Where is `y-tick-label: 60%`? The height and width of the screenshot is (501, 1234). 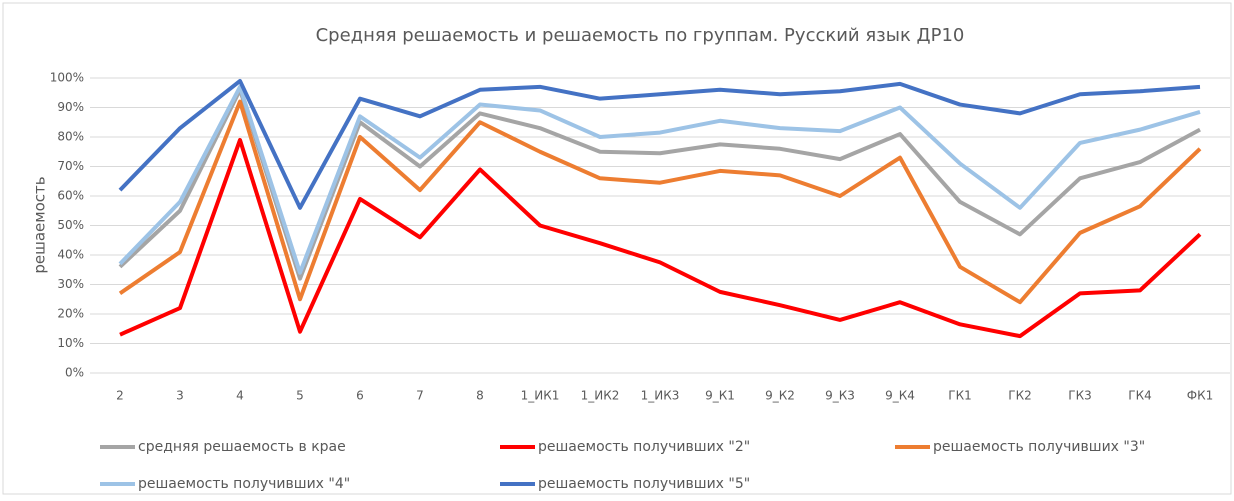 y-tick-label: 60% is located at coordinates (70, 196).